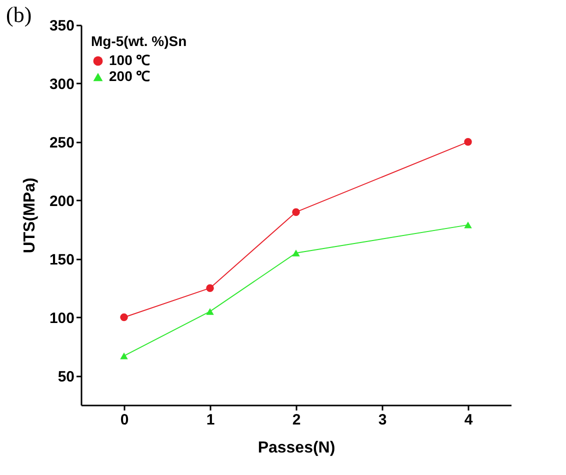 The height and width of the screenshot is (475, 566). I want to click on y-tick-label: 250, so click(61, 143).